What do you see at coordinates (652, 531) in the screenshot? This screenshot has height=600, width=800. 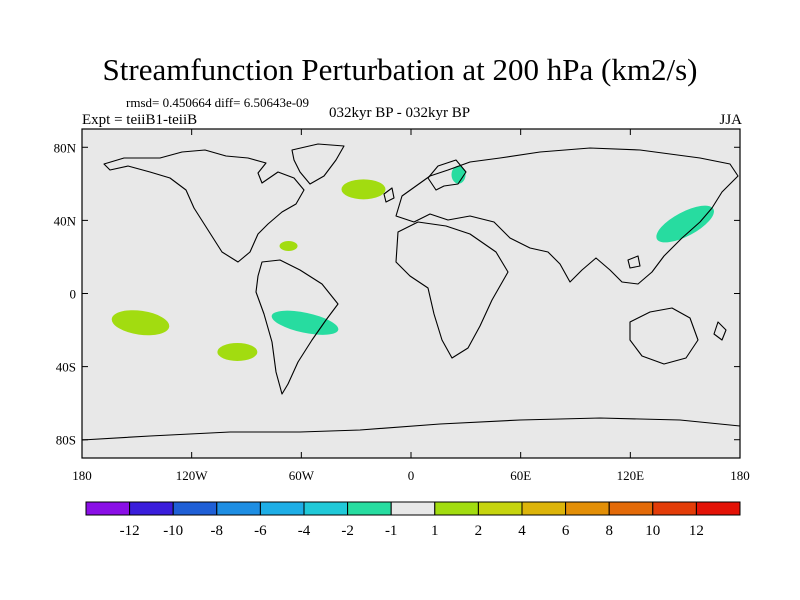 I see `colorbar-label: 10` at bounding box center [652, 531].